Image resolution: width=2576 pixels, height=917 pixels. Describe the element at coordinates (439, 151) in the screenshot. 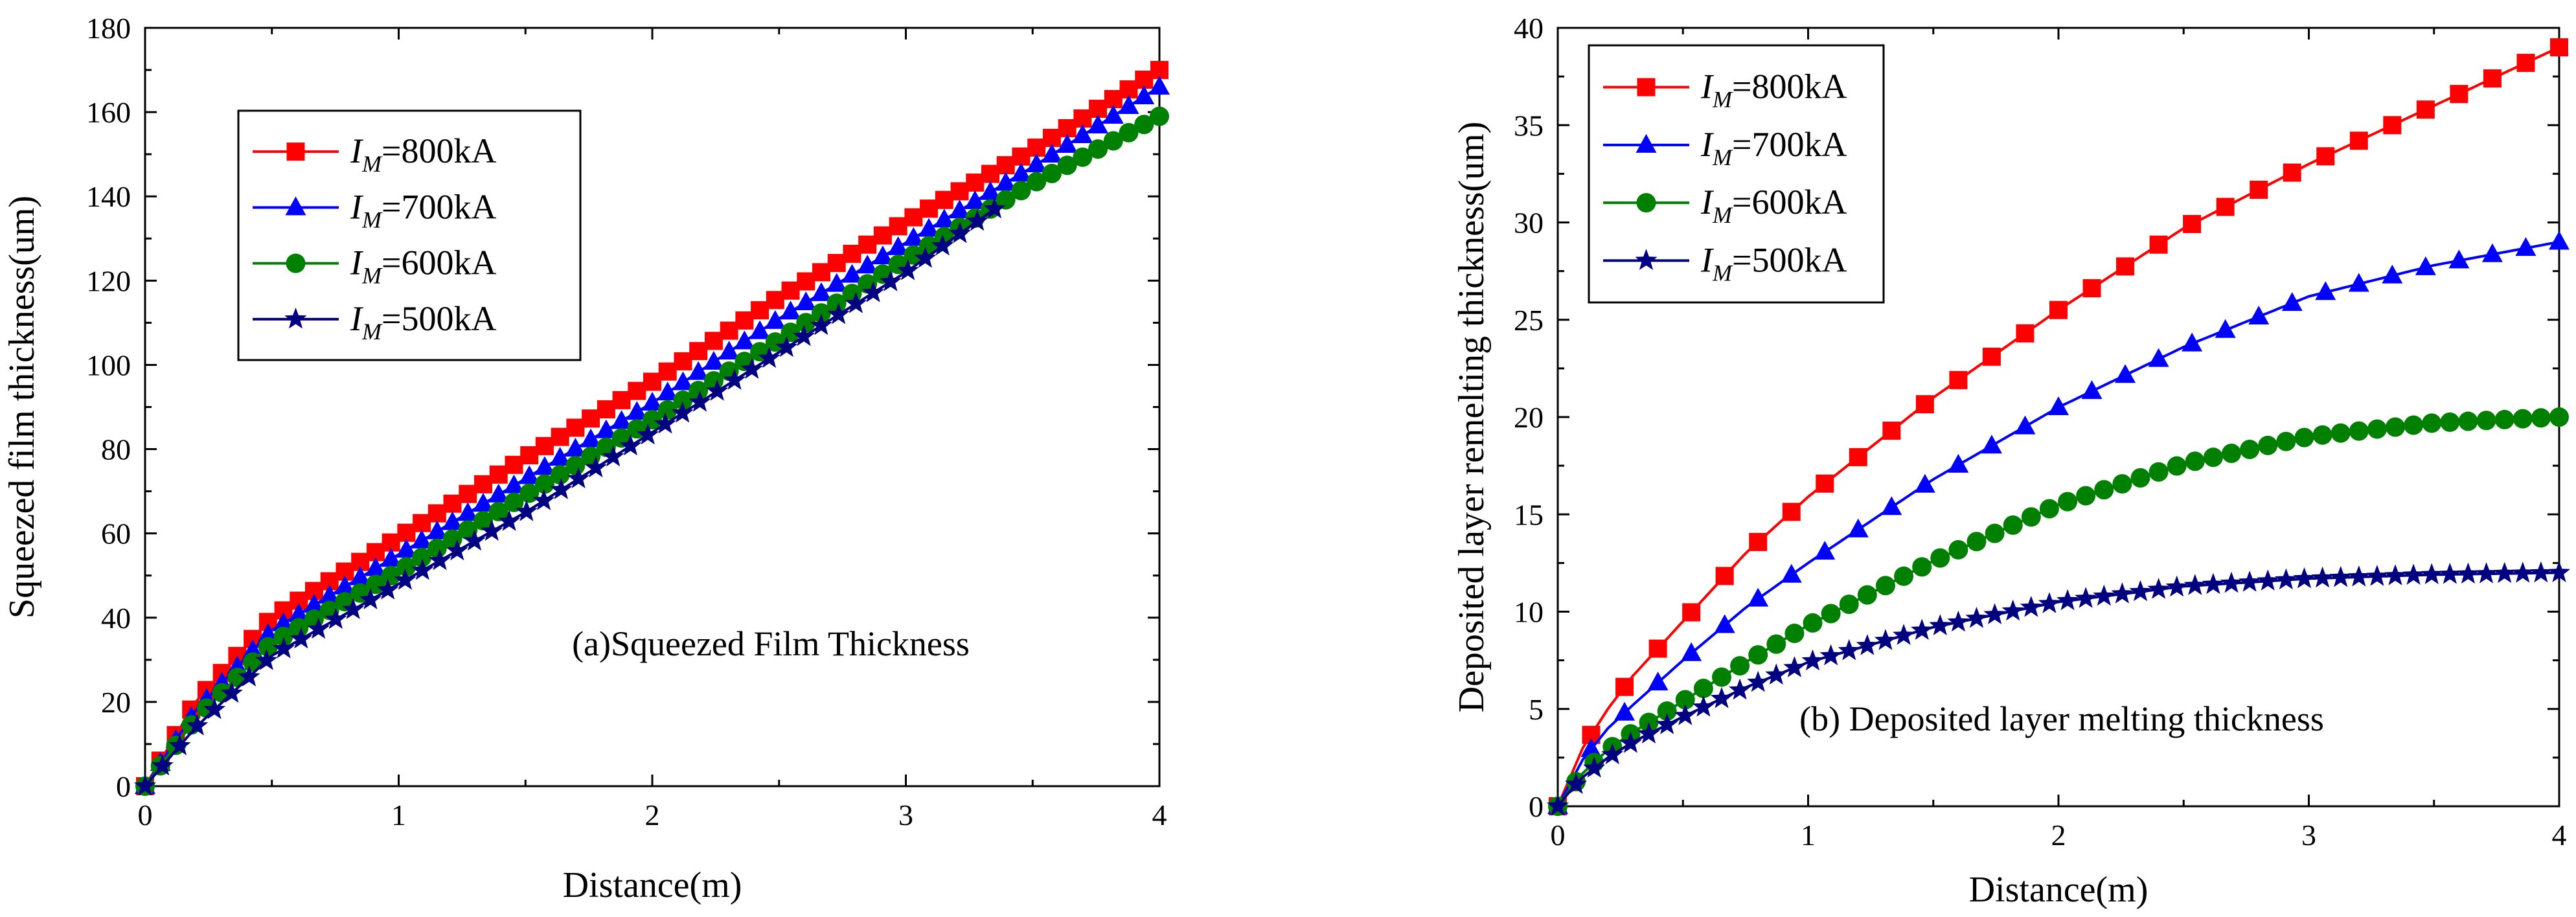

I see `legend-value: =800kA` at that location.